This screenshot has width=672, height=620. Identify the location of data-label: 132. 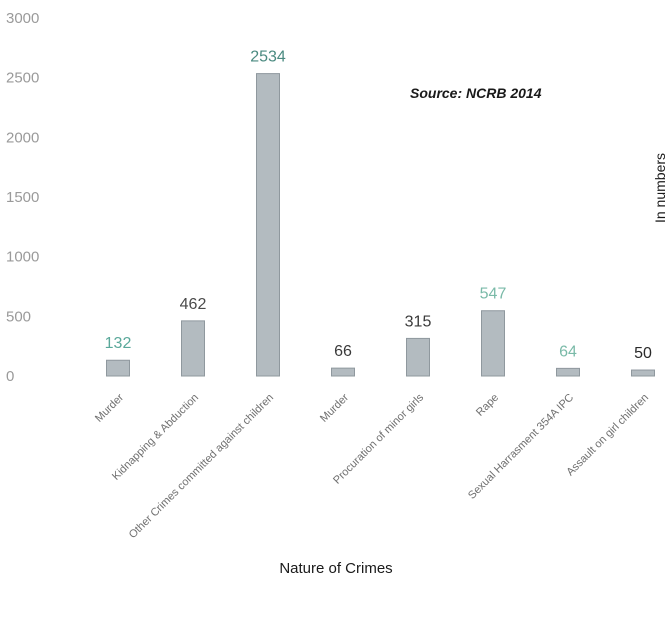
(118, 343).